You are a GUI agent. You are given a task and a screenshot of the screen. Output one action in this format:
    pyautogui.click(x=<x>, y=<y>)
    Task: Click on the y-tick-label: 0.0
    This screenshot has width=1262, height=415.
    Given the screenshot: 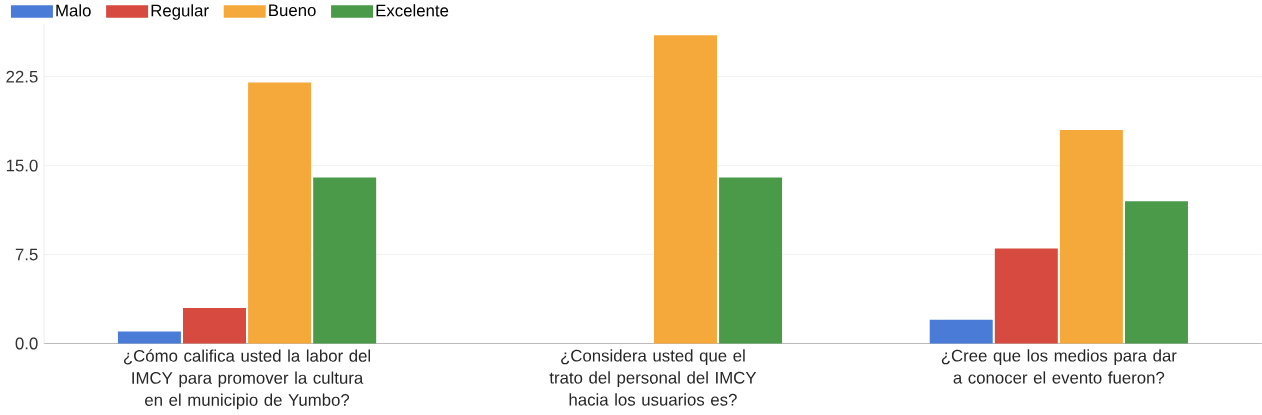 What is the action you would take?
    pyautogui.click(x=26, y=343)
    